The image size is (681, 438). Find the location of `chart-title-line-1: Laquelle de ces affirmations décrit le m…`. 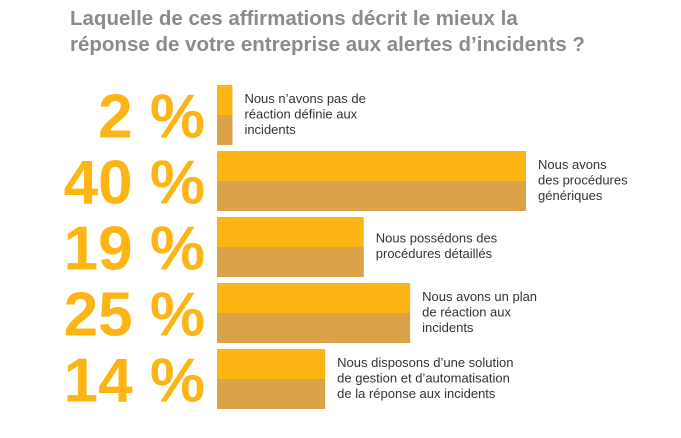

chart-title-line-1: Laquelle de ces affirmations décrit le m… is located at coordinates (294, 18).